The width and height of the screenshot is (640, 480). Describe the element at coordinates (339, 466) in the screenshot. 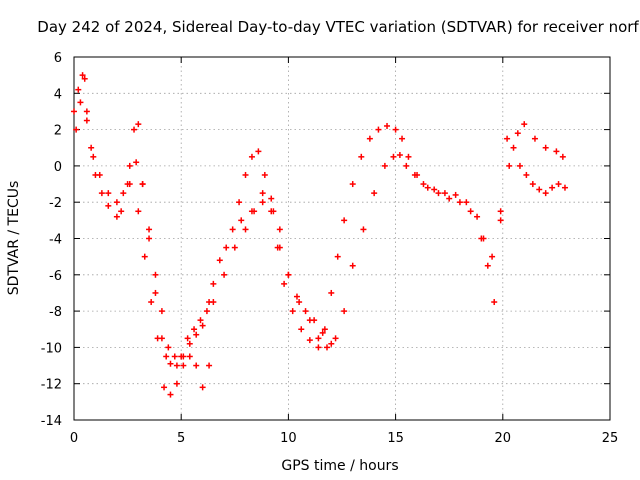

I see `x-axis-label: GPS time / hours` at that location.